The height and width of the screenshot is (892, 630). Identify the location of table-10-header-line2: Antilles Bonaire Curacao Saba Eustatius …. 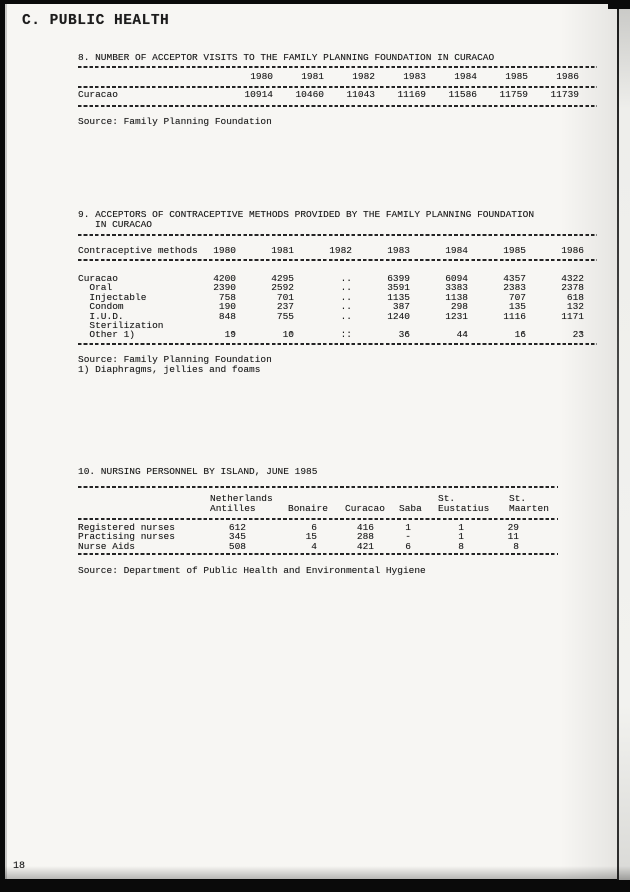
(318, 508).